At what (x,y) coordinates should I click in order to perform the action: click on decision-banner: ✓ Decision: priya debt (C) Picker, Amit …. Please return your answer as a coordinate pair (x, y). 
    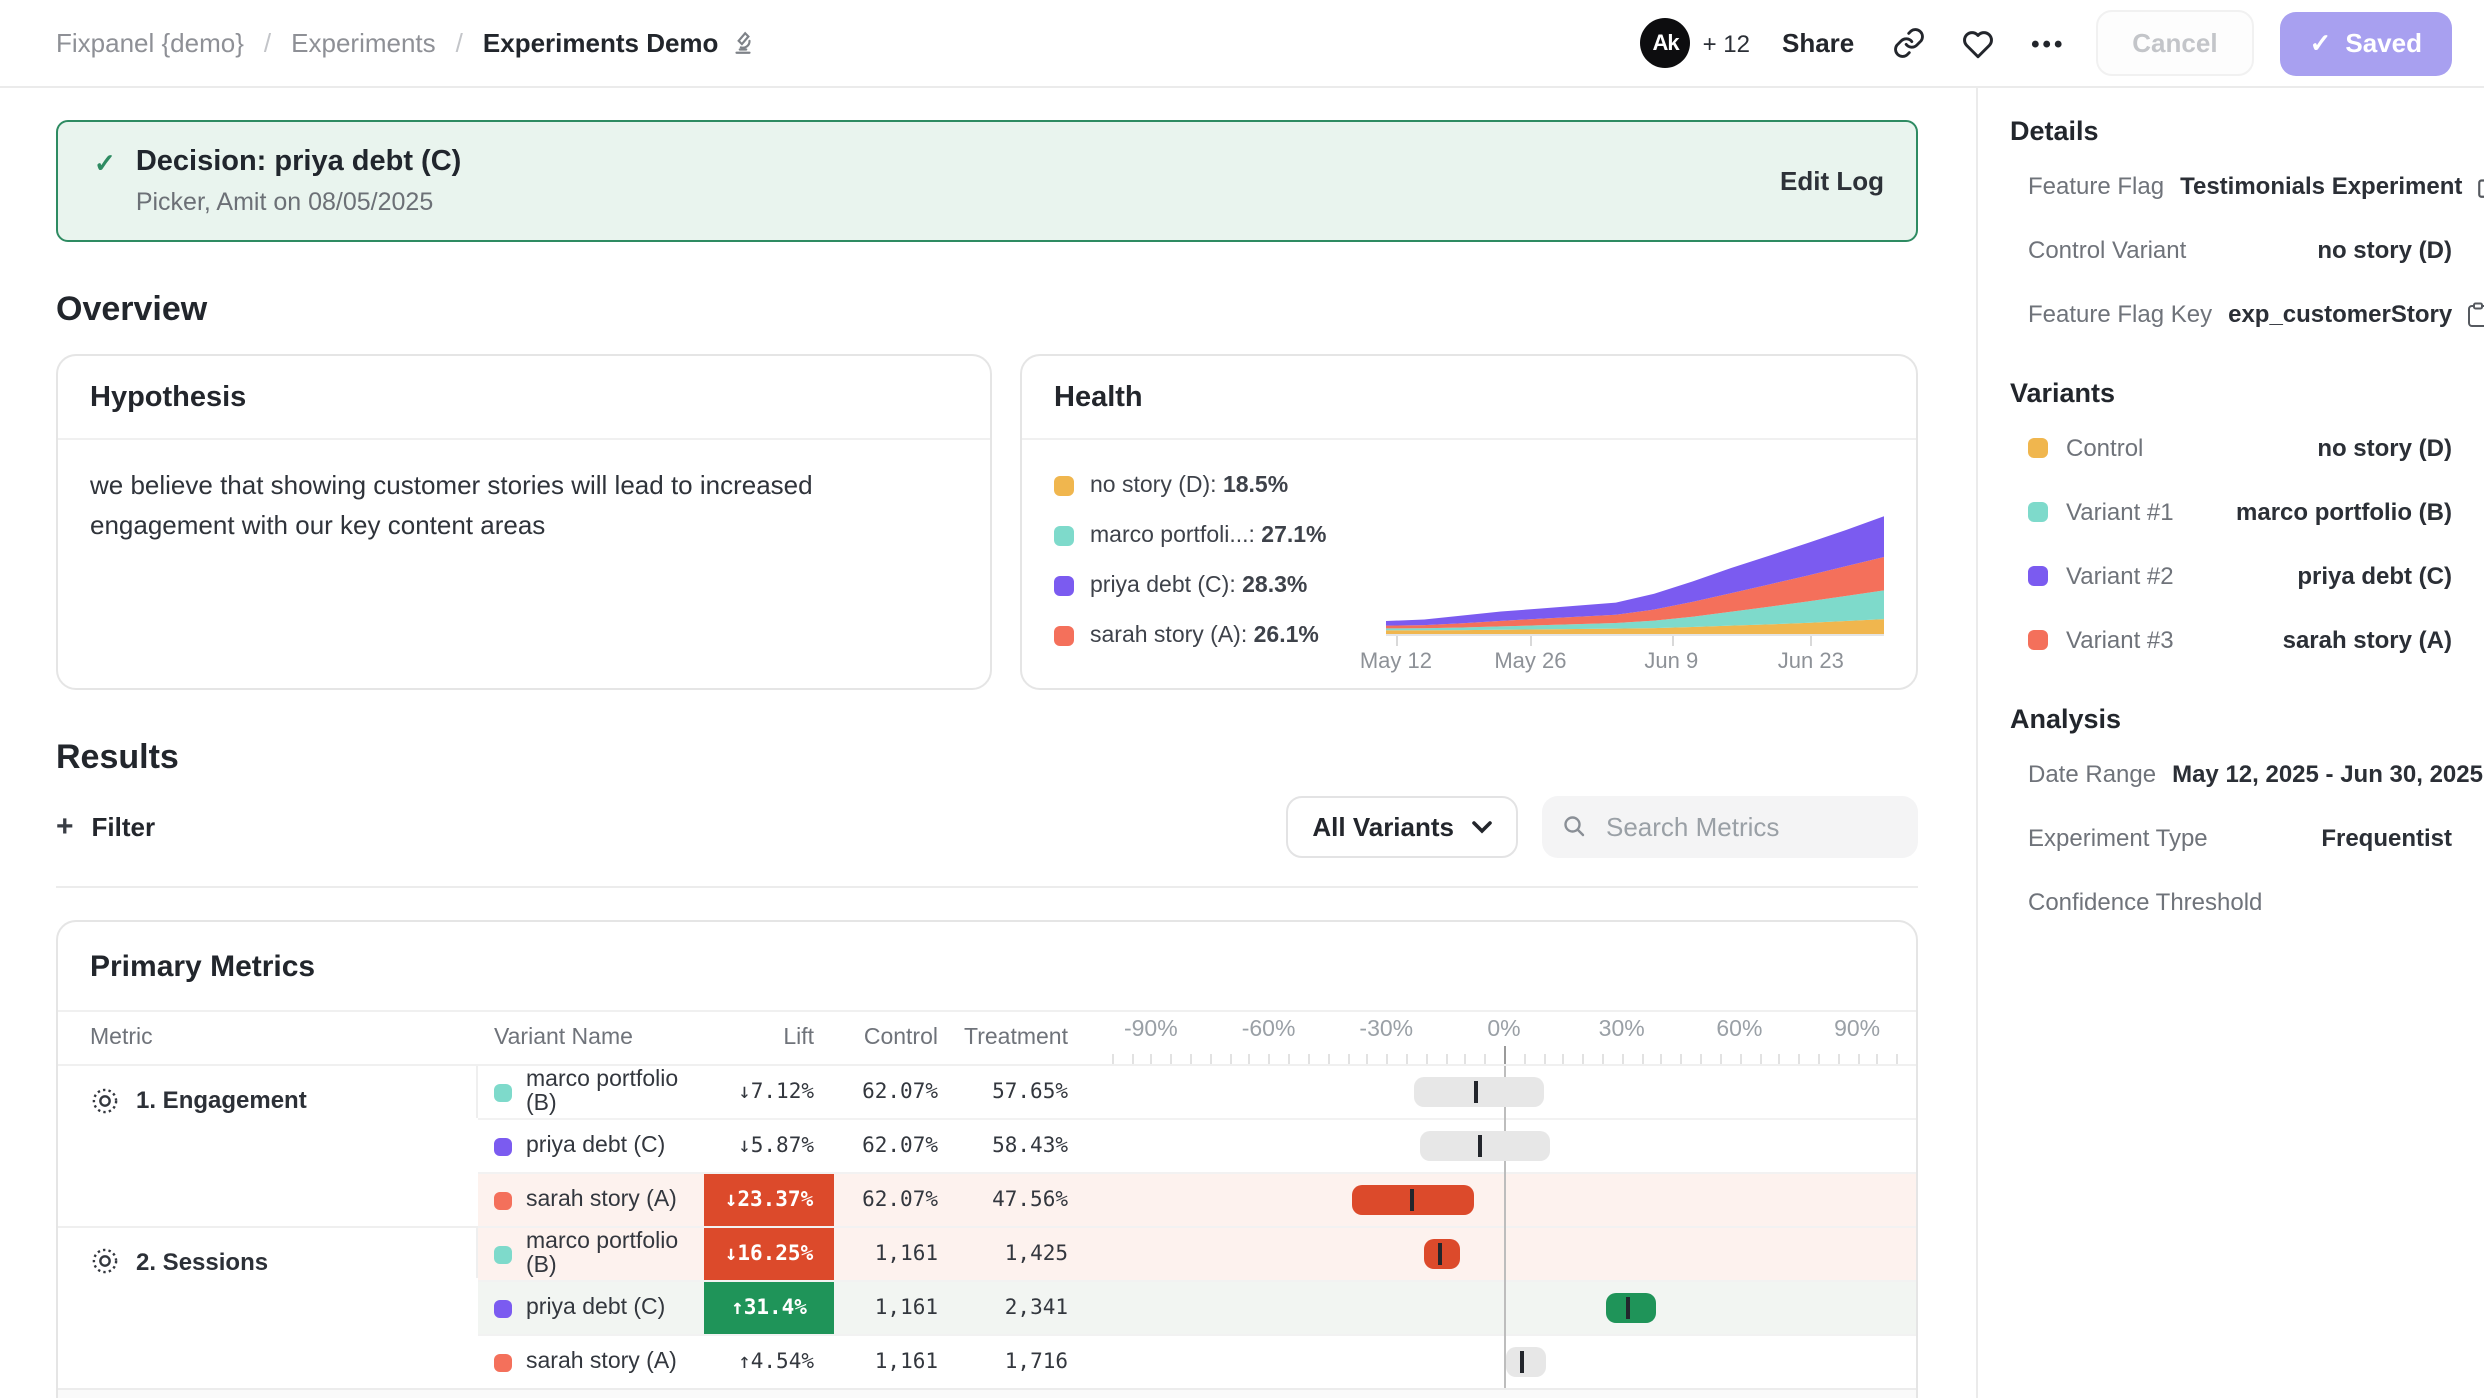
    Looking at the image, I should click on (987, 181).